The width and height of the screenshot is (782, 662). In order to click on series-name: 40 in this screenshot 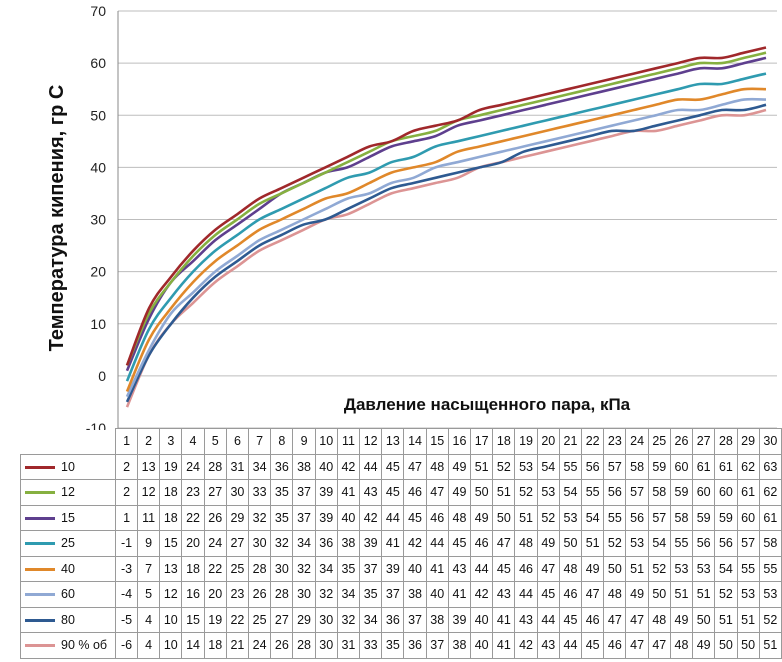, I will do `click(68, 568)`.